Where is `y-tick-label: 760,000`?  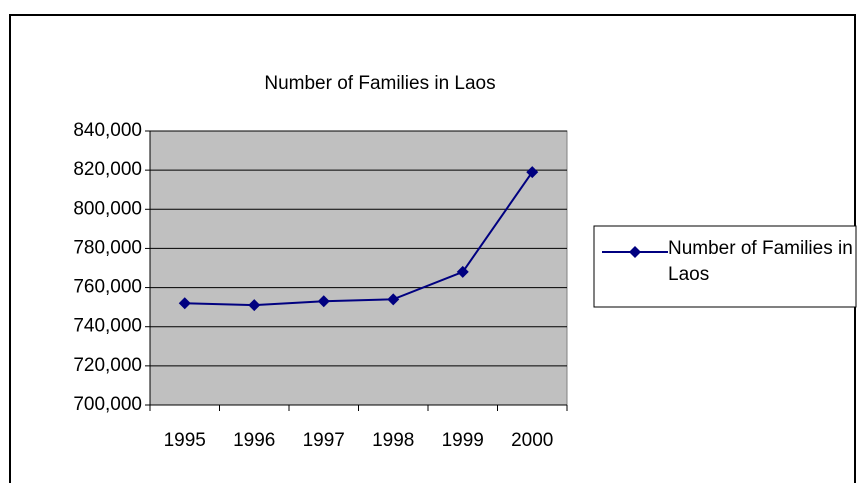
y-tick-label: 760,000 is located at coordinates (107, 287).